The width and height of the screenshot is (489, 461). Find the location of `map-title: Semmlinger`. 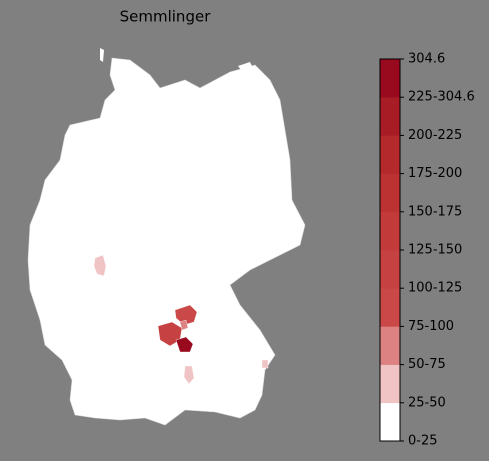

map-title: Semmlinger is located at coordinates (166, 17).